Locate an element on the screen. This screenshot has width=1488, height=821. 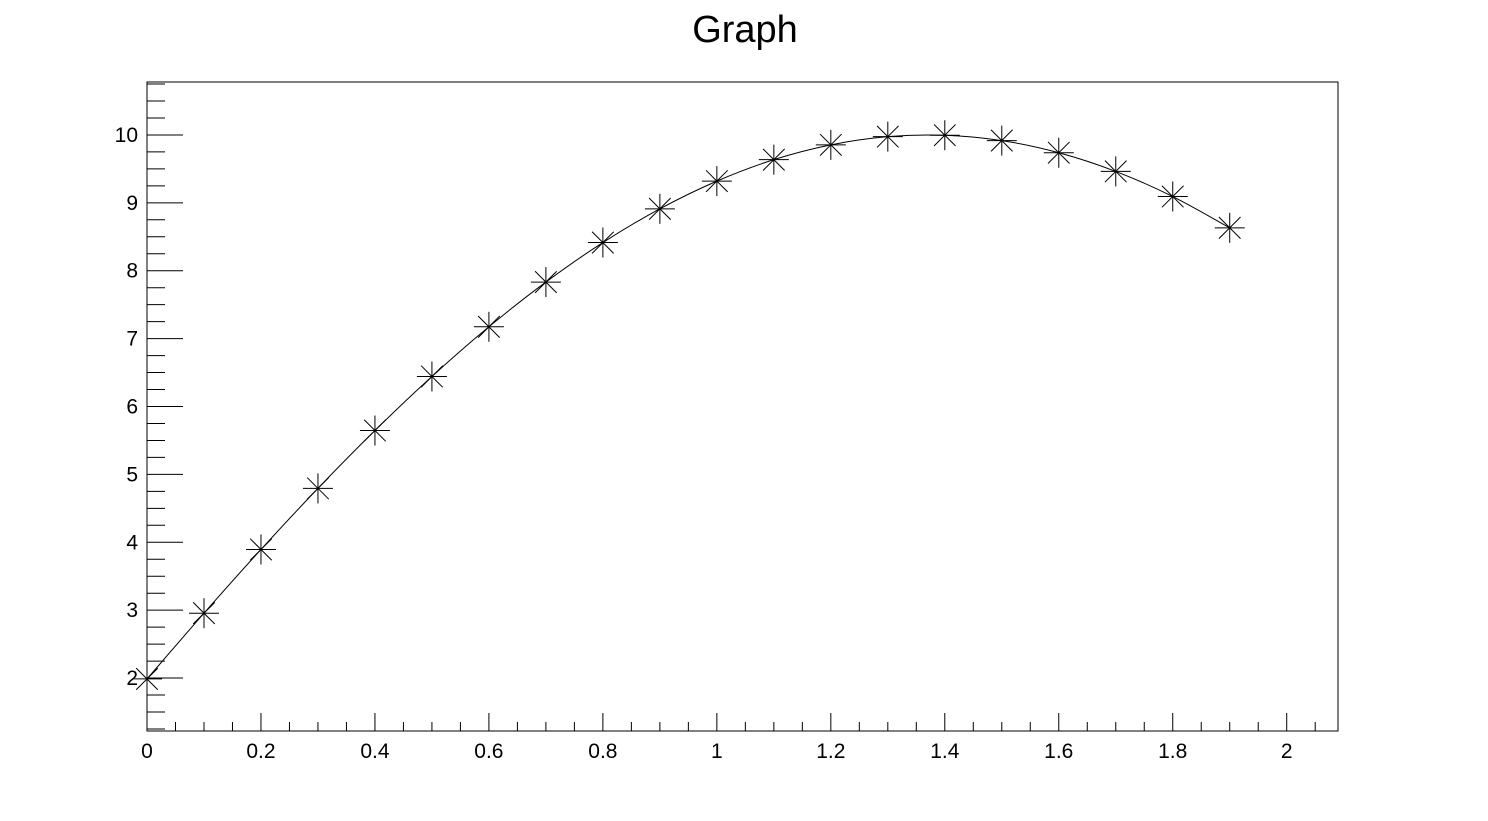
y-tick-label: 3 is located at coordinates (132, 610).